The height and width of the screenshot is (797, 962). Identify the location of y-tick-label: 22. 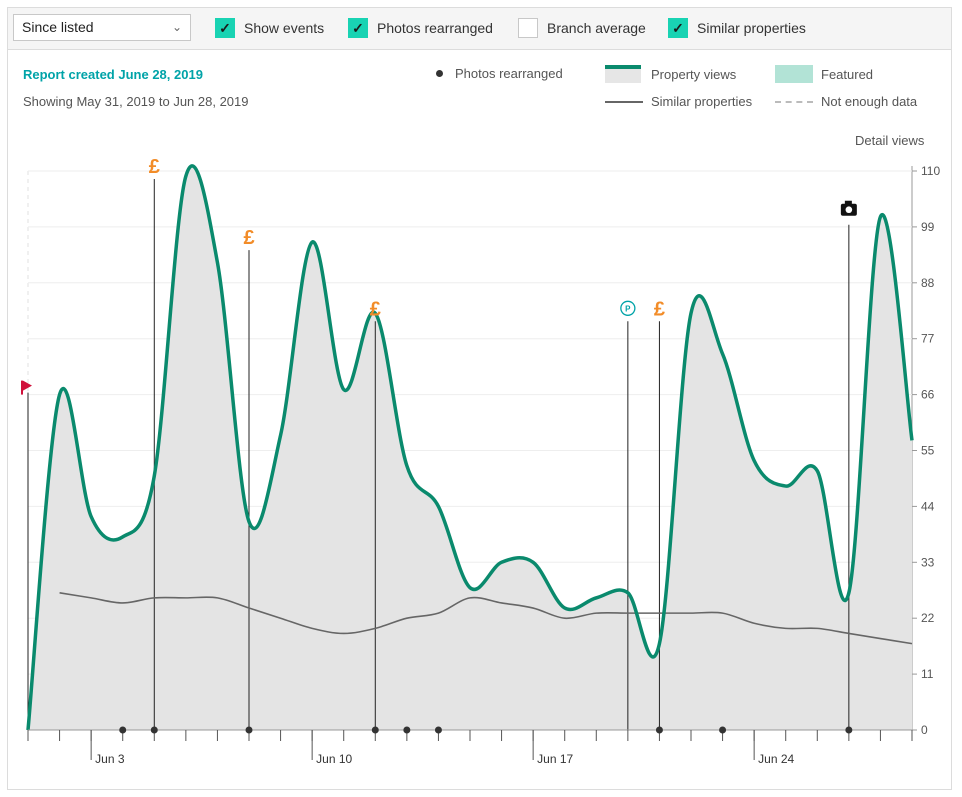
(928, 618).